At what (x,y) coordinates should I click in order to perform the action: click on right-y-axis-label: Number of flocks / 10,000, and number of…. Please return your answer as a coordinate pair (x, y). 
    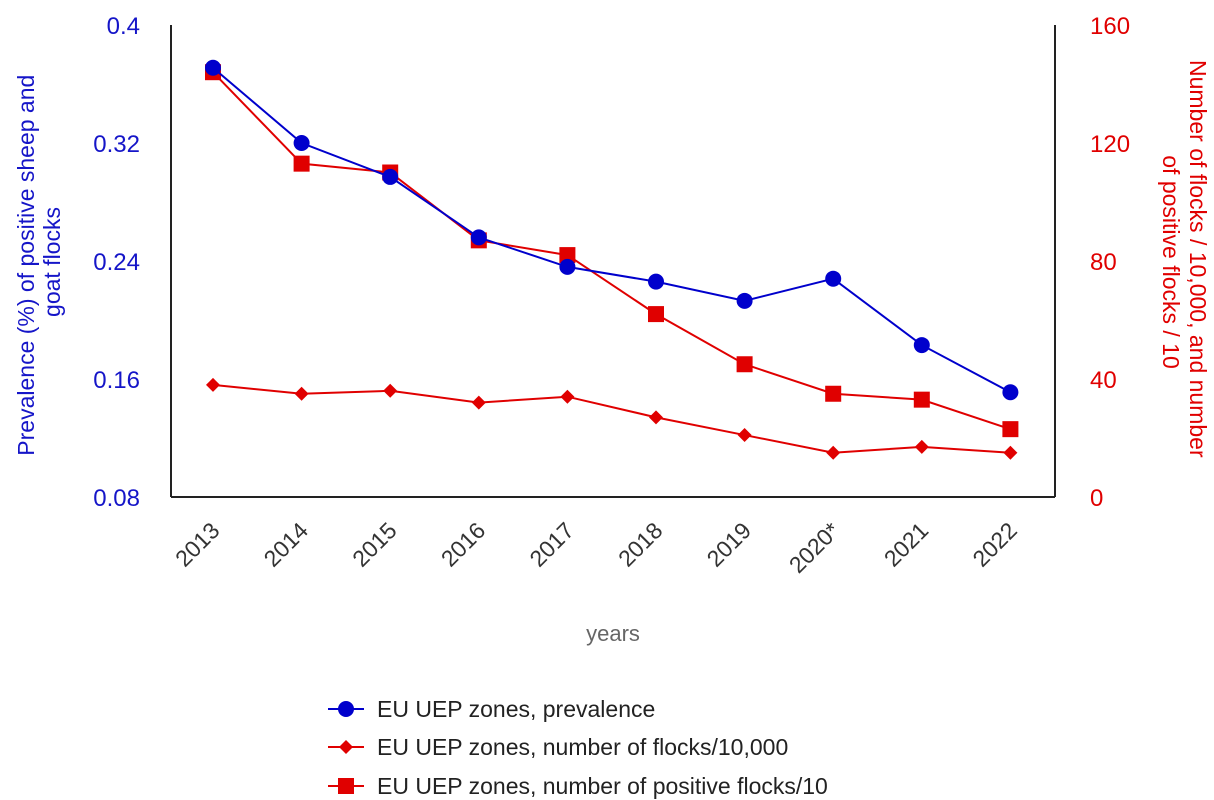
    Looking at the image, I should click on (1184, 262).